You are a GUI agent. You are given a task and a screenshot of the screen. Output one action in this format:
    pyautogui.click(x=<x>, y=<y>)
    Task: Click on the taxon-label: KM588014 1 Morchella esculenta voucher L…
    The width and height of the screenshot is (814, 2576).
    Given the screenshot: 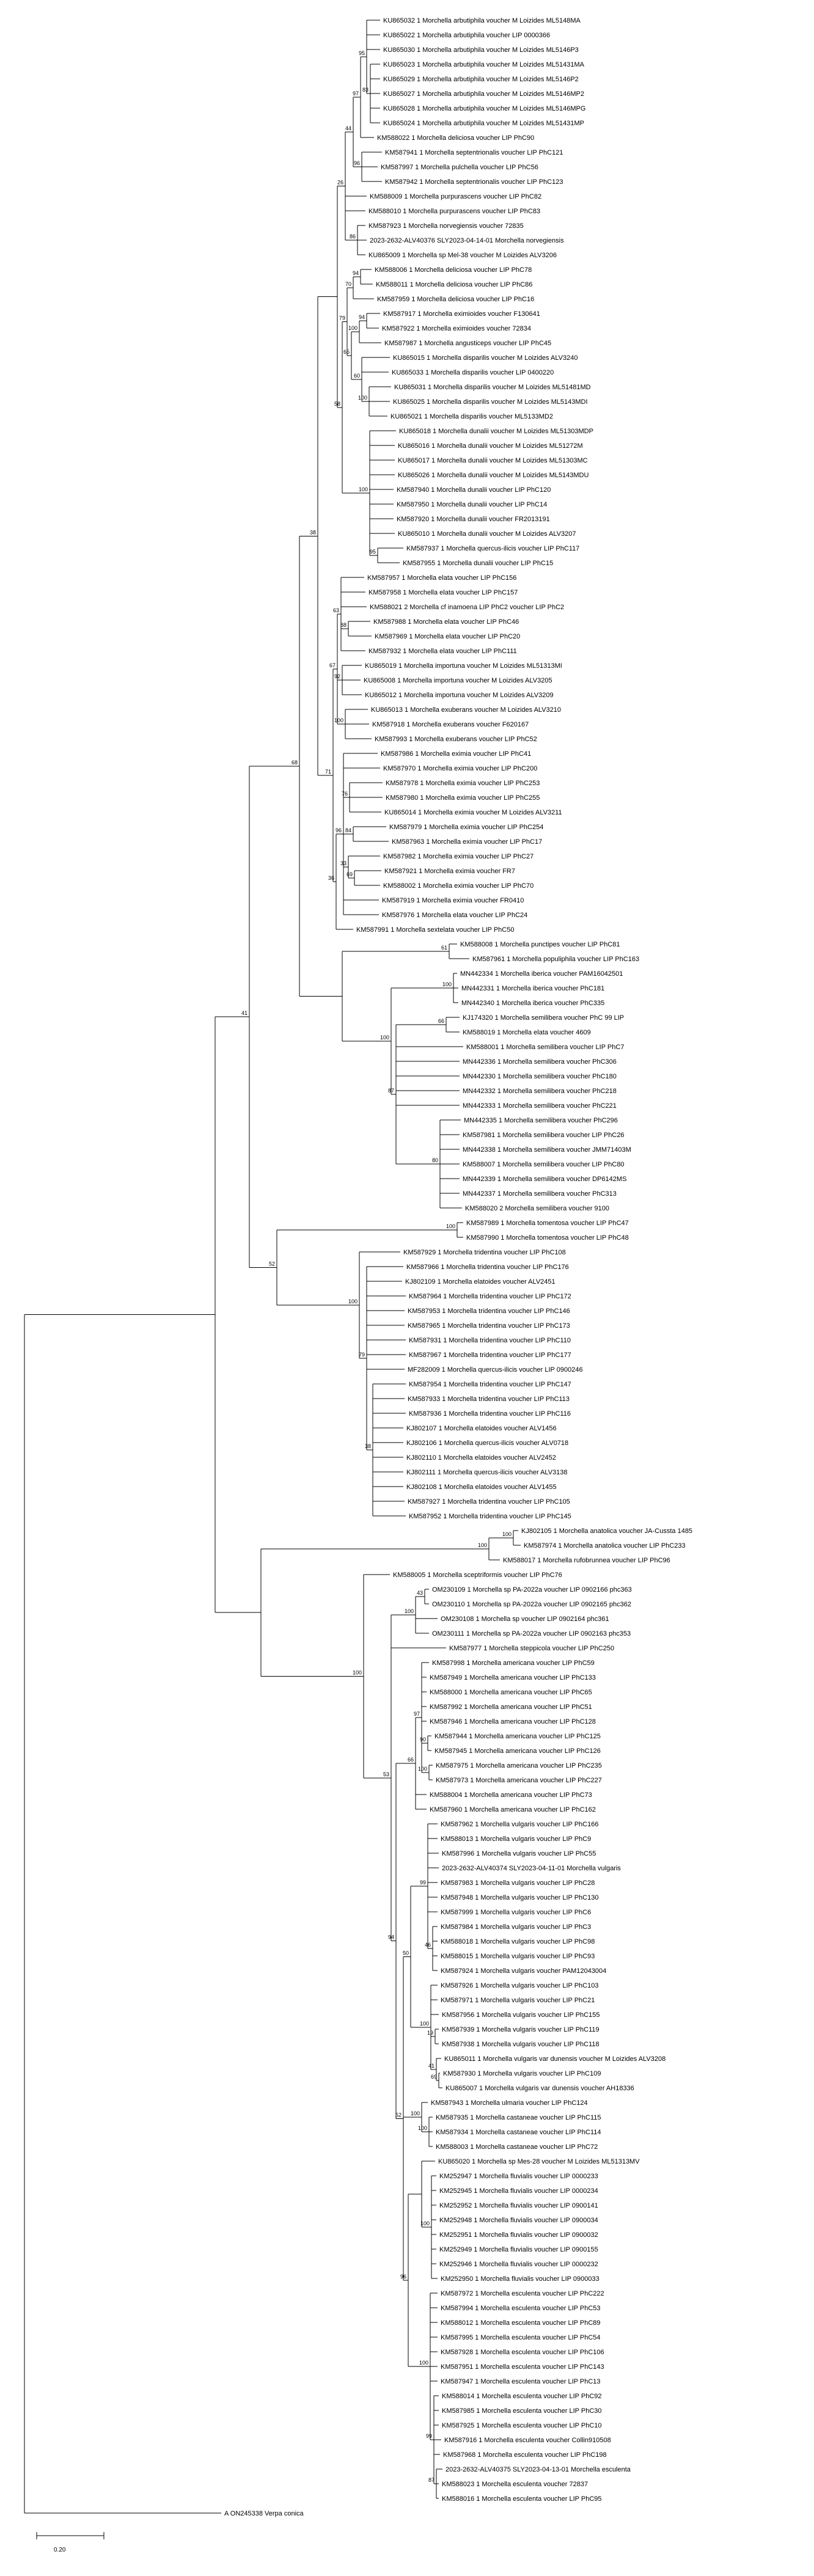 What is the action you would take?
    pyautogui.click(x=522, y=2396)
    